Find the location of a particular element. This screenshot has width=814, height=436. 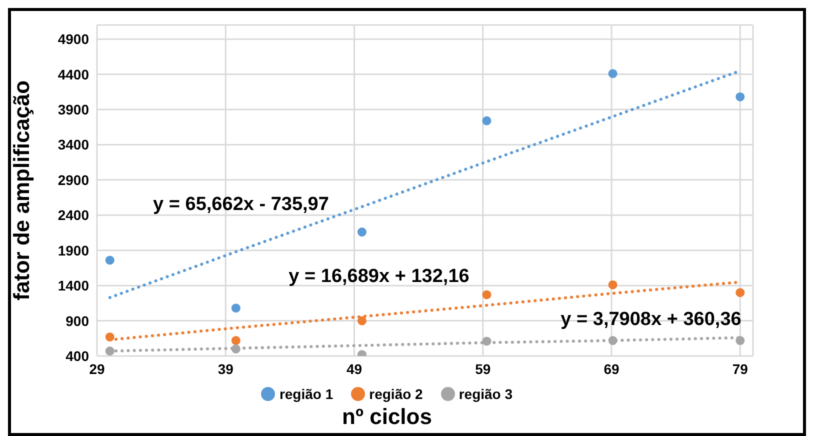

legend-label: região 2 is located at coordinates (396, 394).